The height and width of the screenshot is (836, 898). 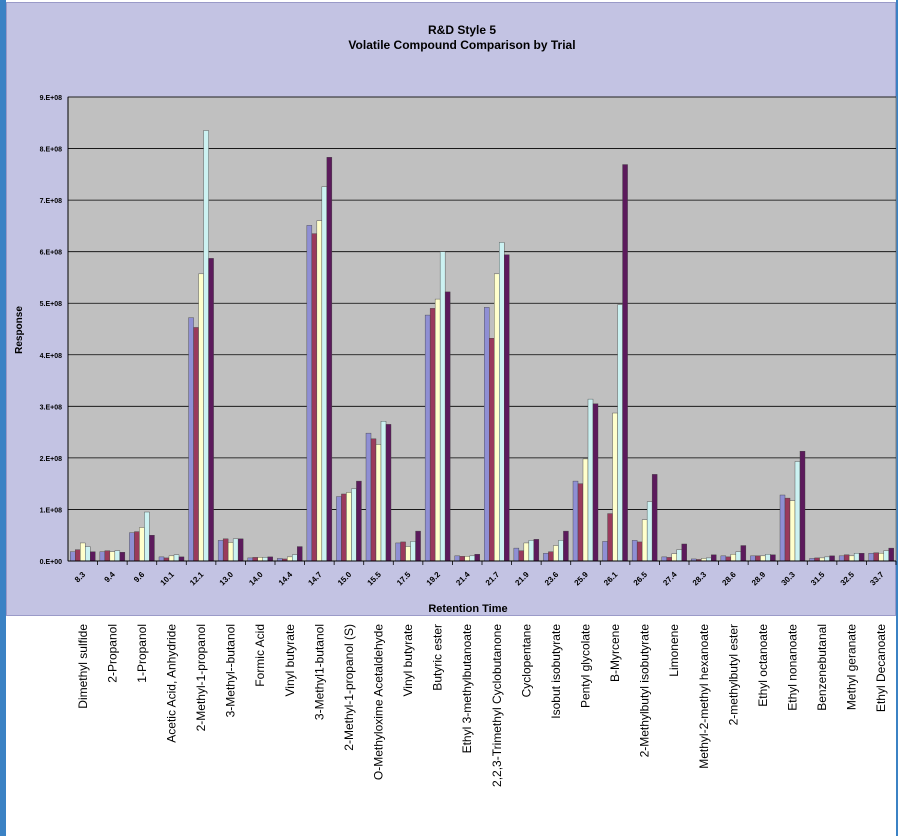 What do you see at coordinates (502, 402) in the screenshot?
I see `bar-21.7-series-4` at bounding box center [502, 402].